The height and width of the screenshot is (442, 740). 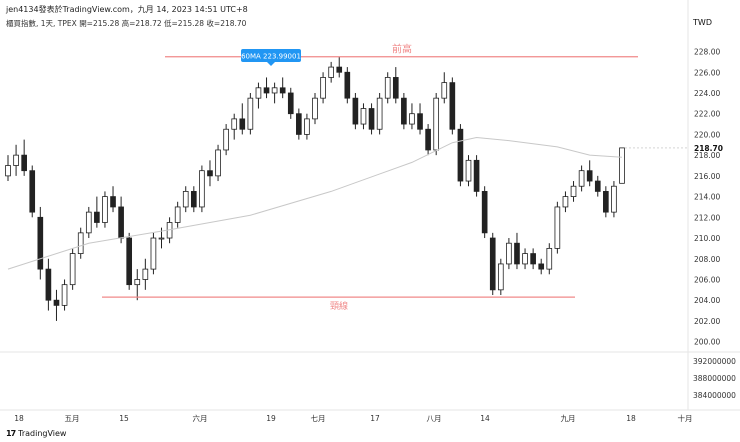 I want to click on symbol-name: 櫃買指數, 1天, TPEX, so click(x=41, y=23).